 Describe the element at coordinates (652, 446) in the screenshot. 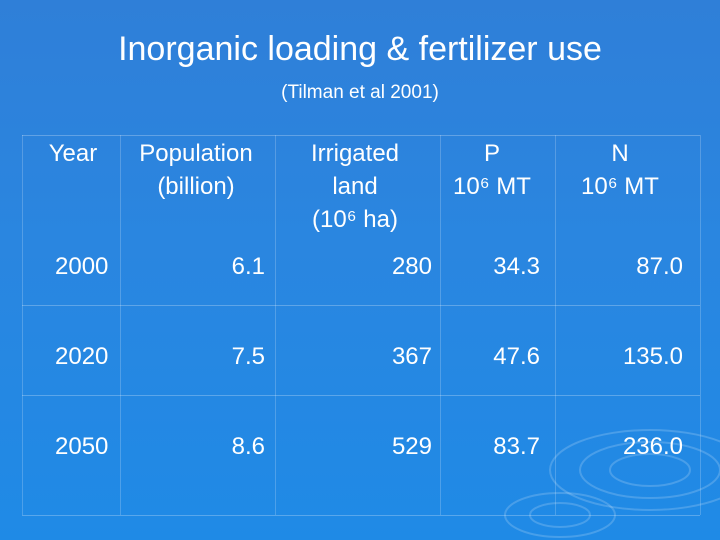

I see `table-cell: 236.0` at that location.